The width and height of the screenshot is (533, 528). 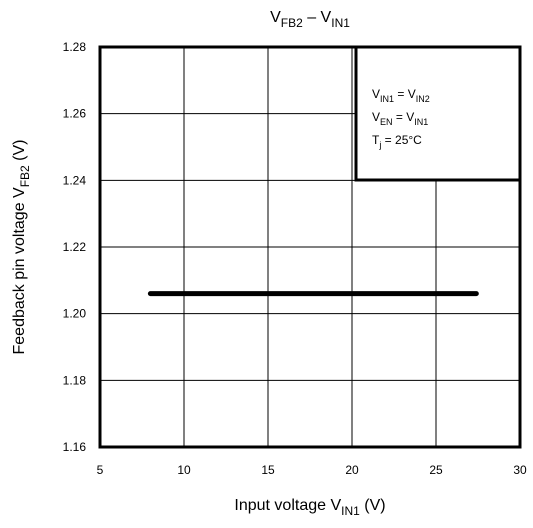 I want to click on text-part: IN2, so click(x=423, y=99).